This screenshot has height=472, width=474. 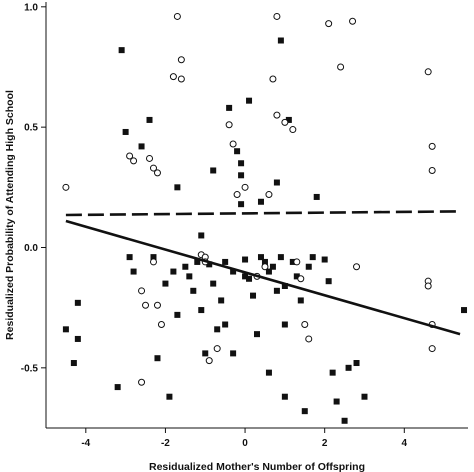 I want to click on y-tick-label: 0.5, so click(x=31, y=128).